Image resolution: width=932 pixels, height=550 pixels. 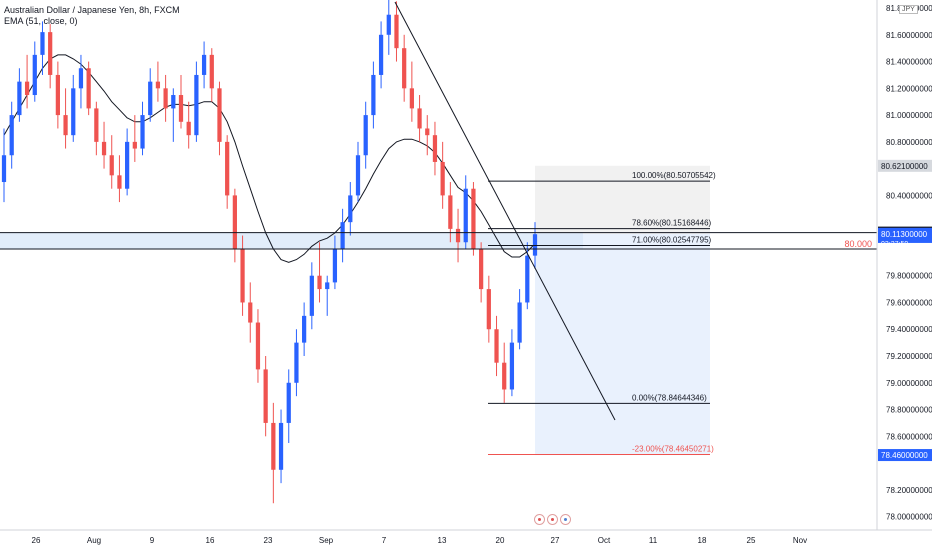 I want to click on time-tick-label: 25, so click(x=751, y=540).